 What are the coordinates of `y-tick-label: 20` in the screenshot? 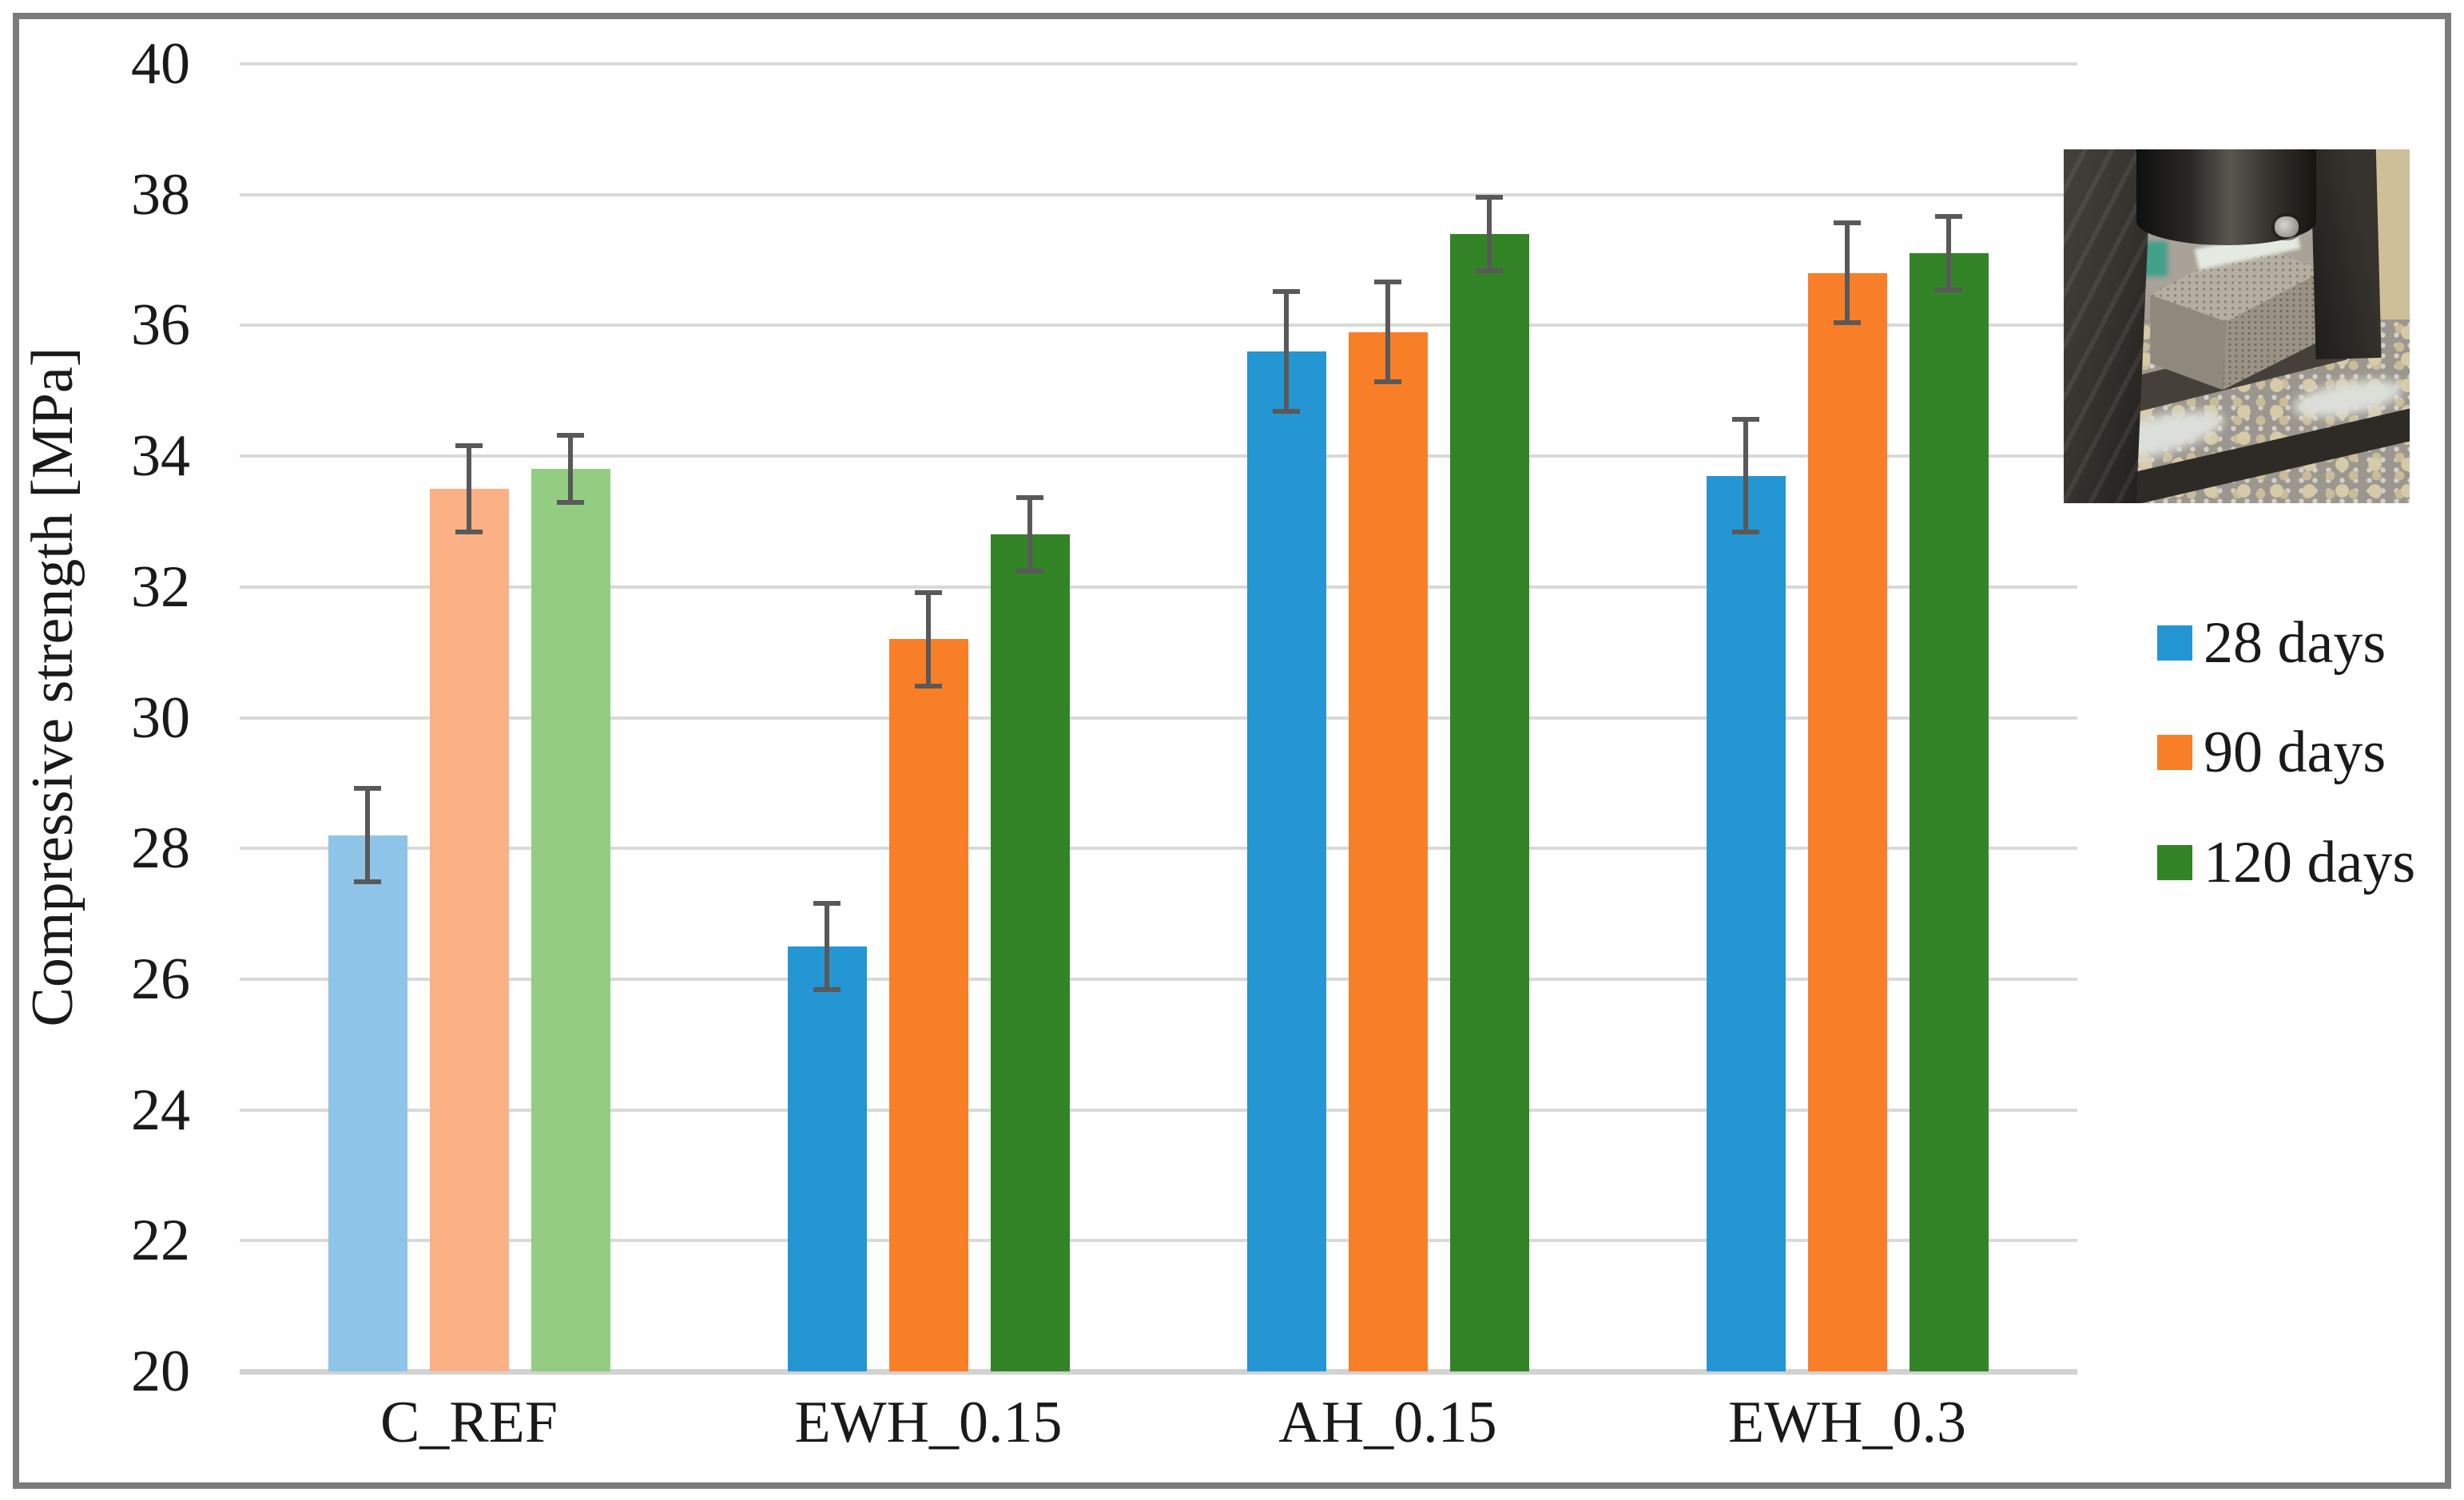 It's located at (161, 1371).